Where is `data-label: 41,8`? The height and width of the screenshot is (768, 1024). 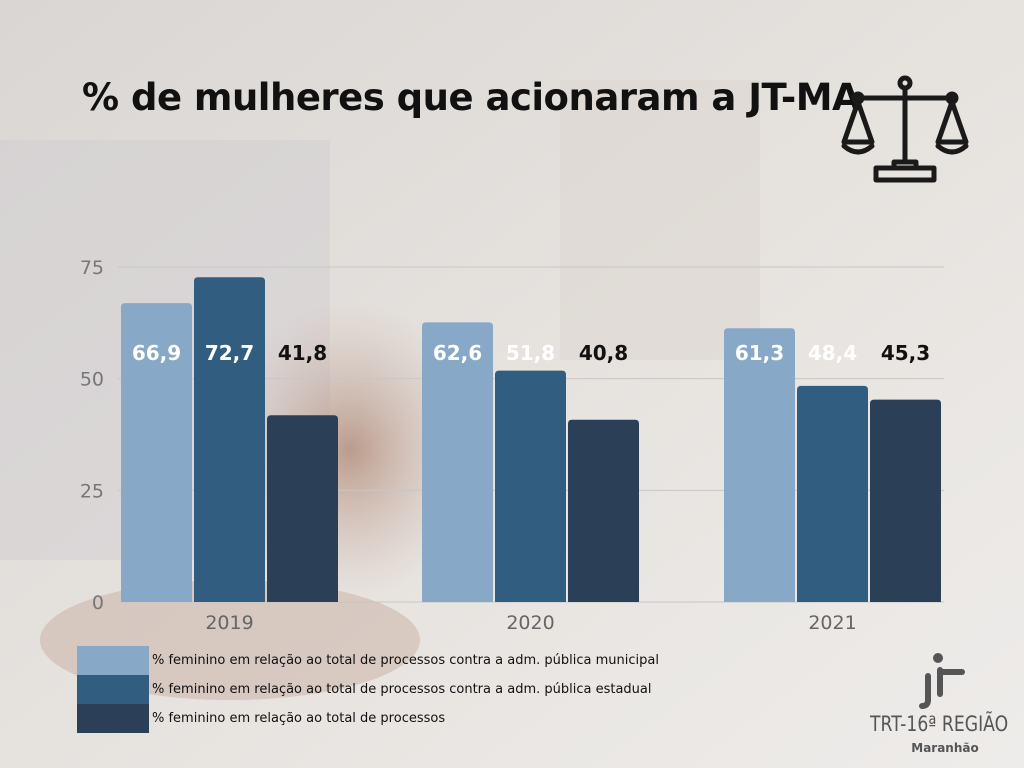
data-label: 41,8 is located at coordinates (302, 353).